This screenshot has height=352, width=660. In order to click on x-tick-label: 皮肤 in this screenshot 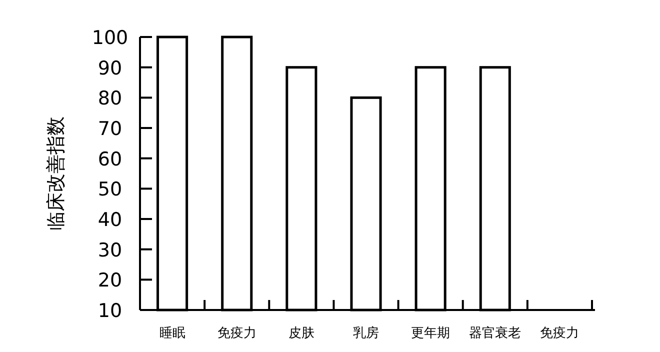, I will do `click(301, 333)`.